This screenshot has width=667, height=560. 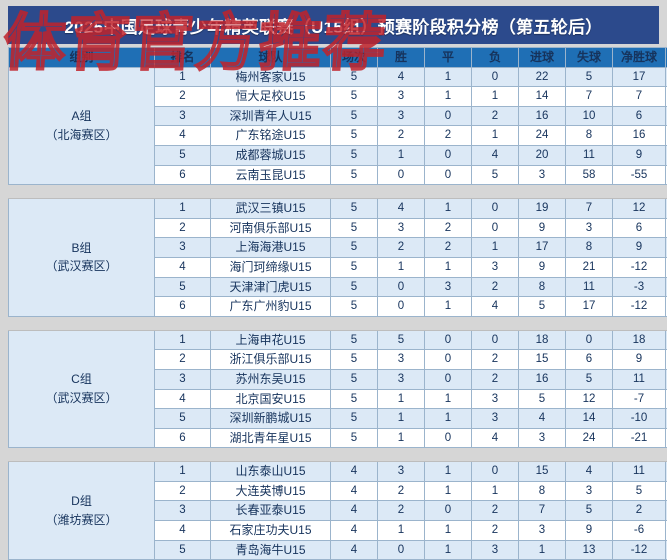 I want to click on group-label-C组: C组（武汉赛区）, so click(x=82, y=389).